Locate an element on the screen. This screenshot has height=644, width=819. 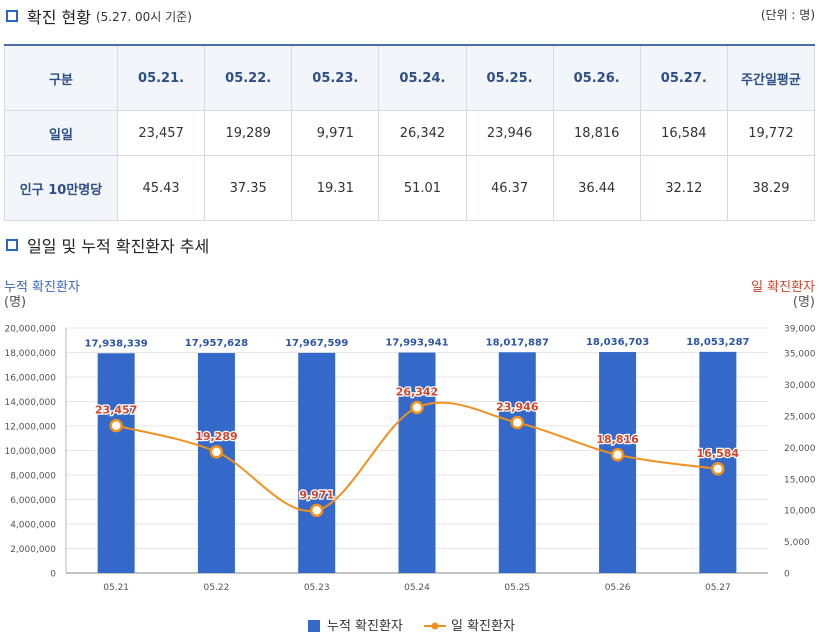
right-tick-label: 39,000 is located at coordinates (800, 330).